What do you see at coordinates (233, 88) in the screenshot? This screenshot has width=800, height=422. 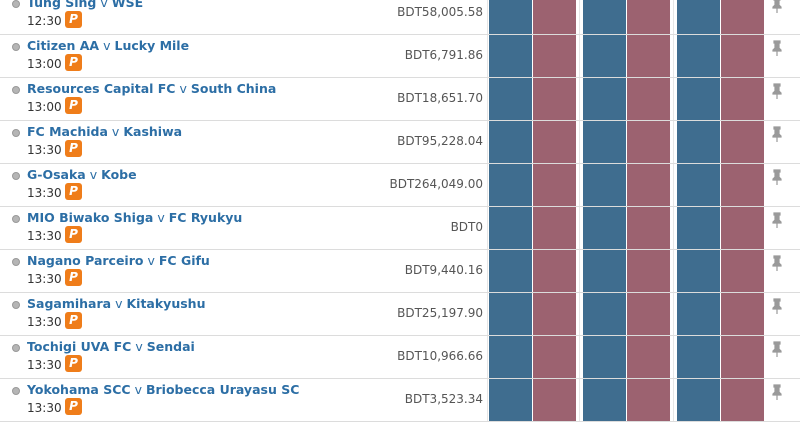 I see `away-team: South China` at bounding box center [233, 88].